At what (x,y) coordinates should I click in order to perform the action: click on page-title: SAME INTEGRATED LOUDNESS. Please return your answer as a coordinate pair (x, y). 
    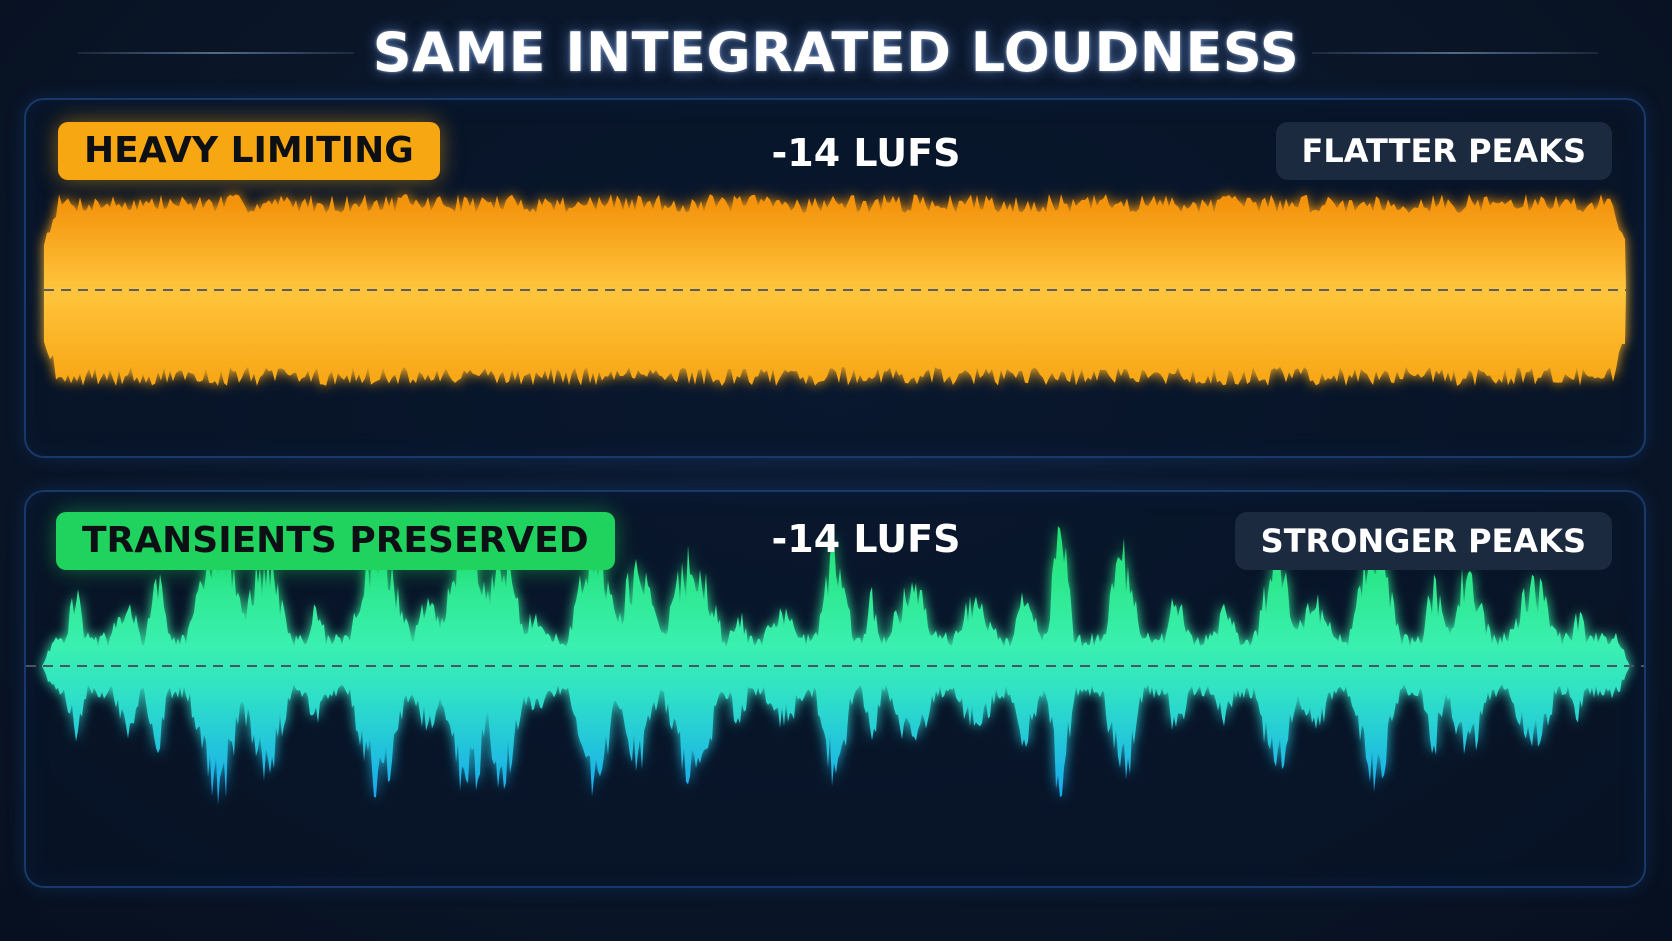
    Looking at the image, I should click on (836, 52).